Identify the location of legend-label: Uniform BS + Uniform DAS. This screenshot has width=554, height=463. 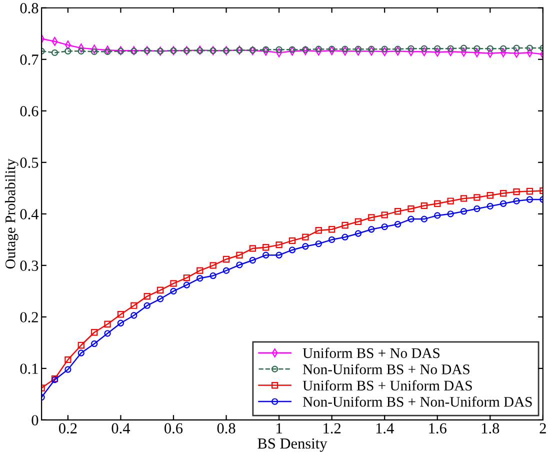
(387, 385).